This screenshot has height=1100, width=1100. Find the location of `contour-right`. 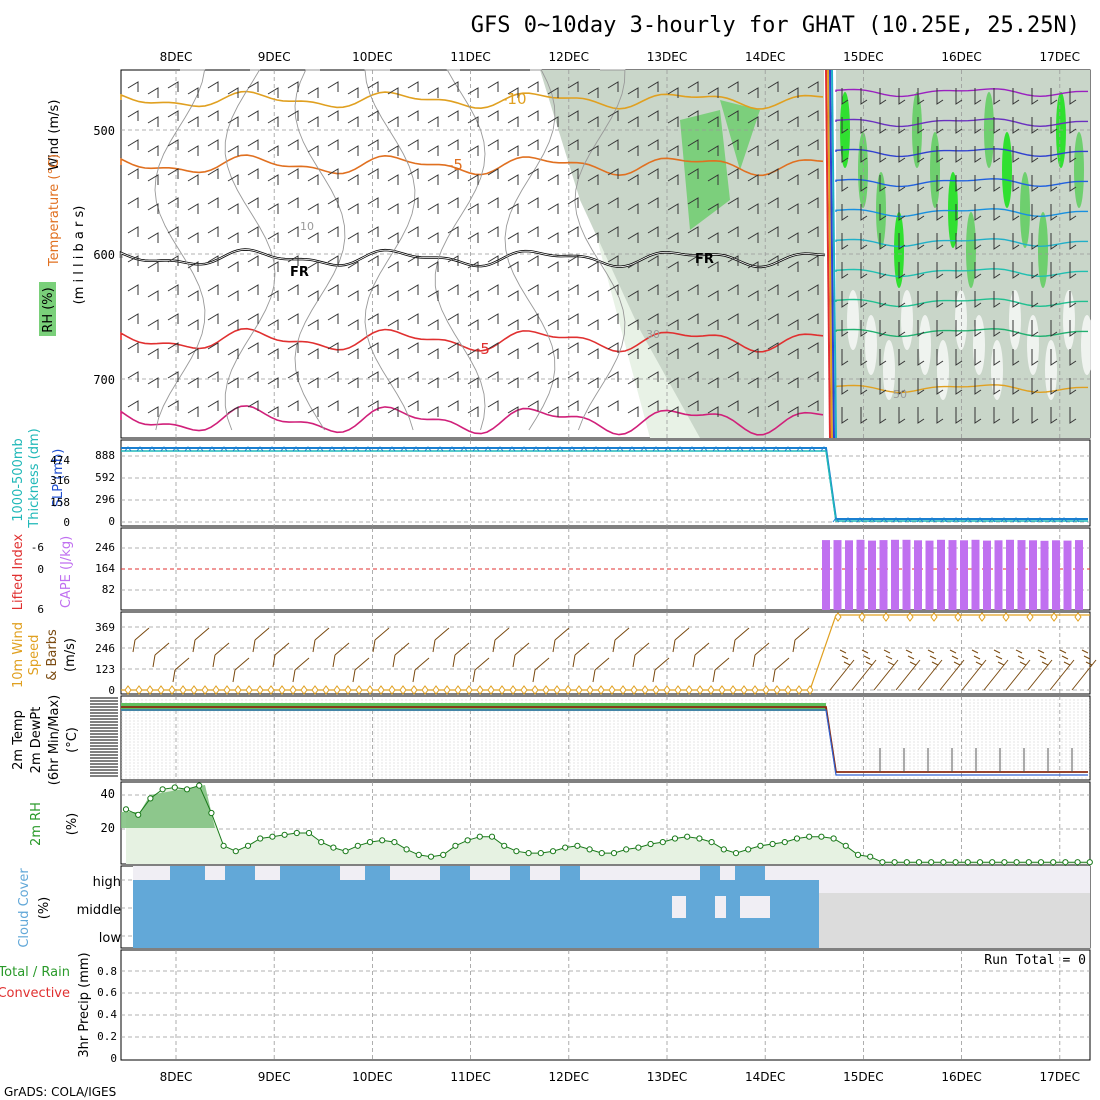

contour-right is located at coordinates (961, 389).